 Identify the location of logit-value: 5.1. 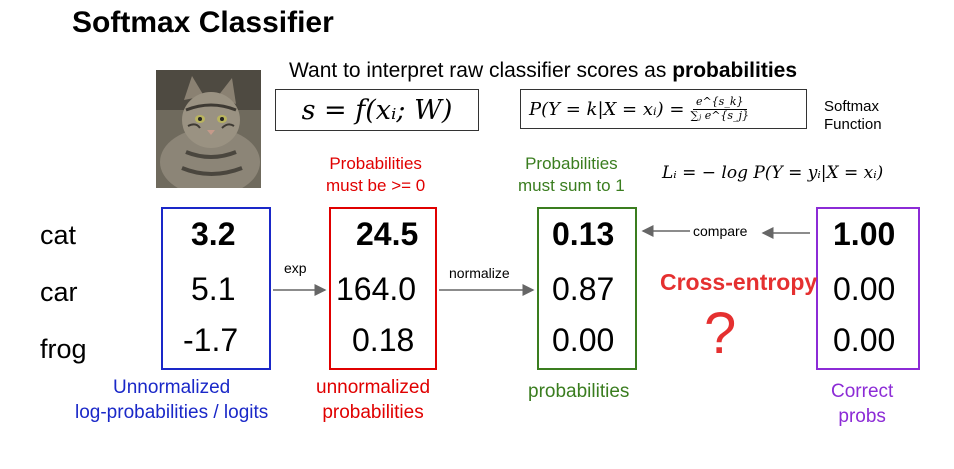
(213, 289).